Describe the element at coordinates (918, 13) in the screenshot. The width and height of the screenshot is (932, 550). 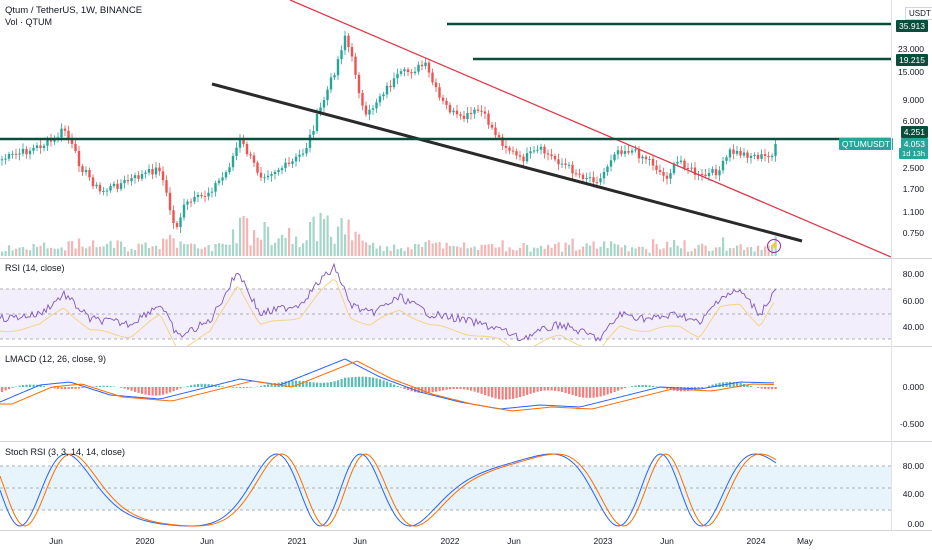
I see `currency-button: USDT` at that location.